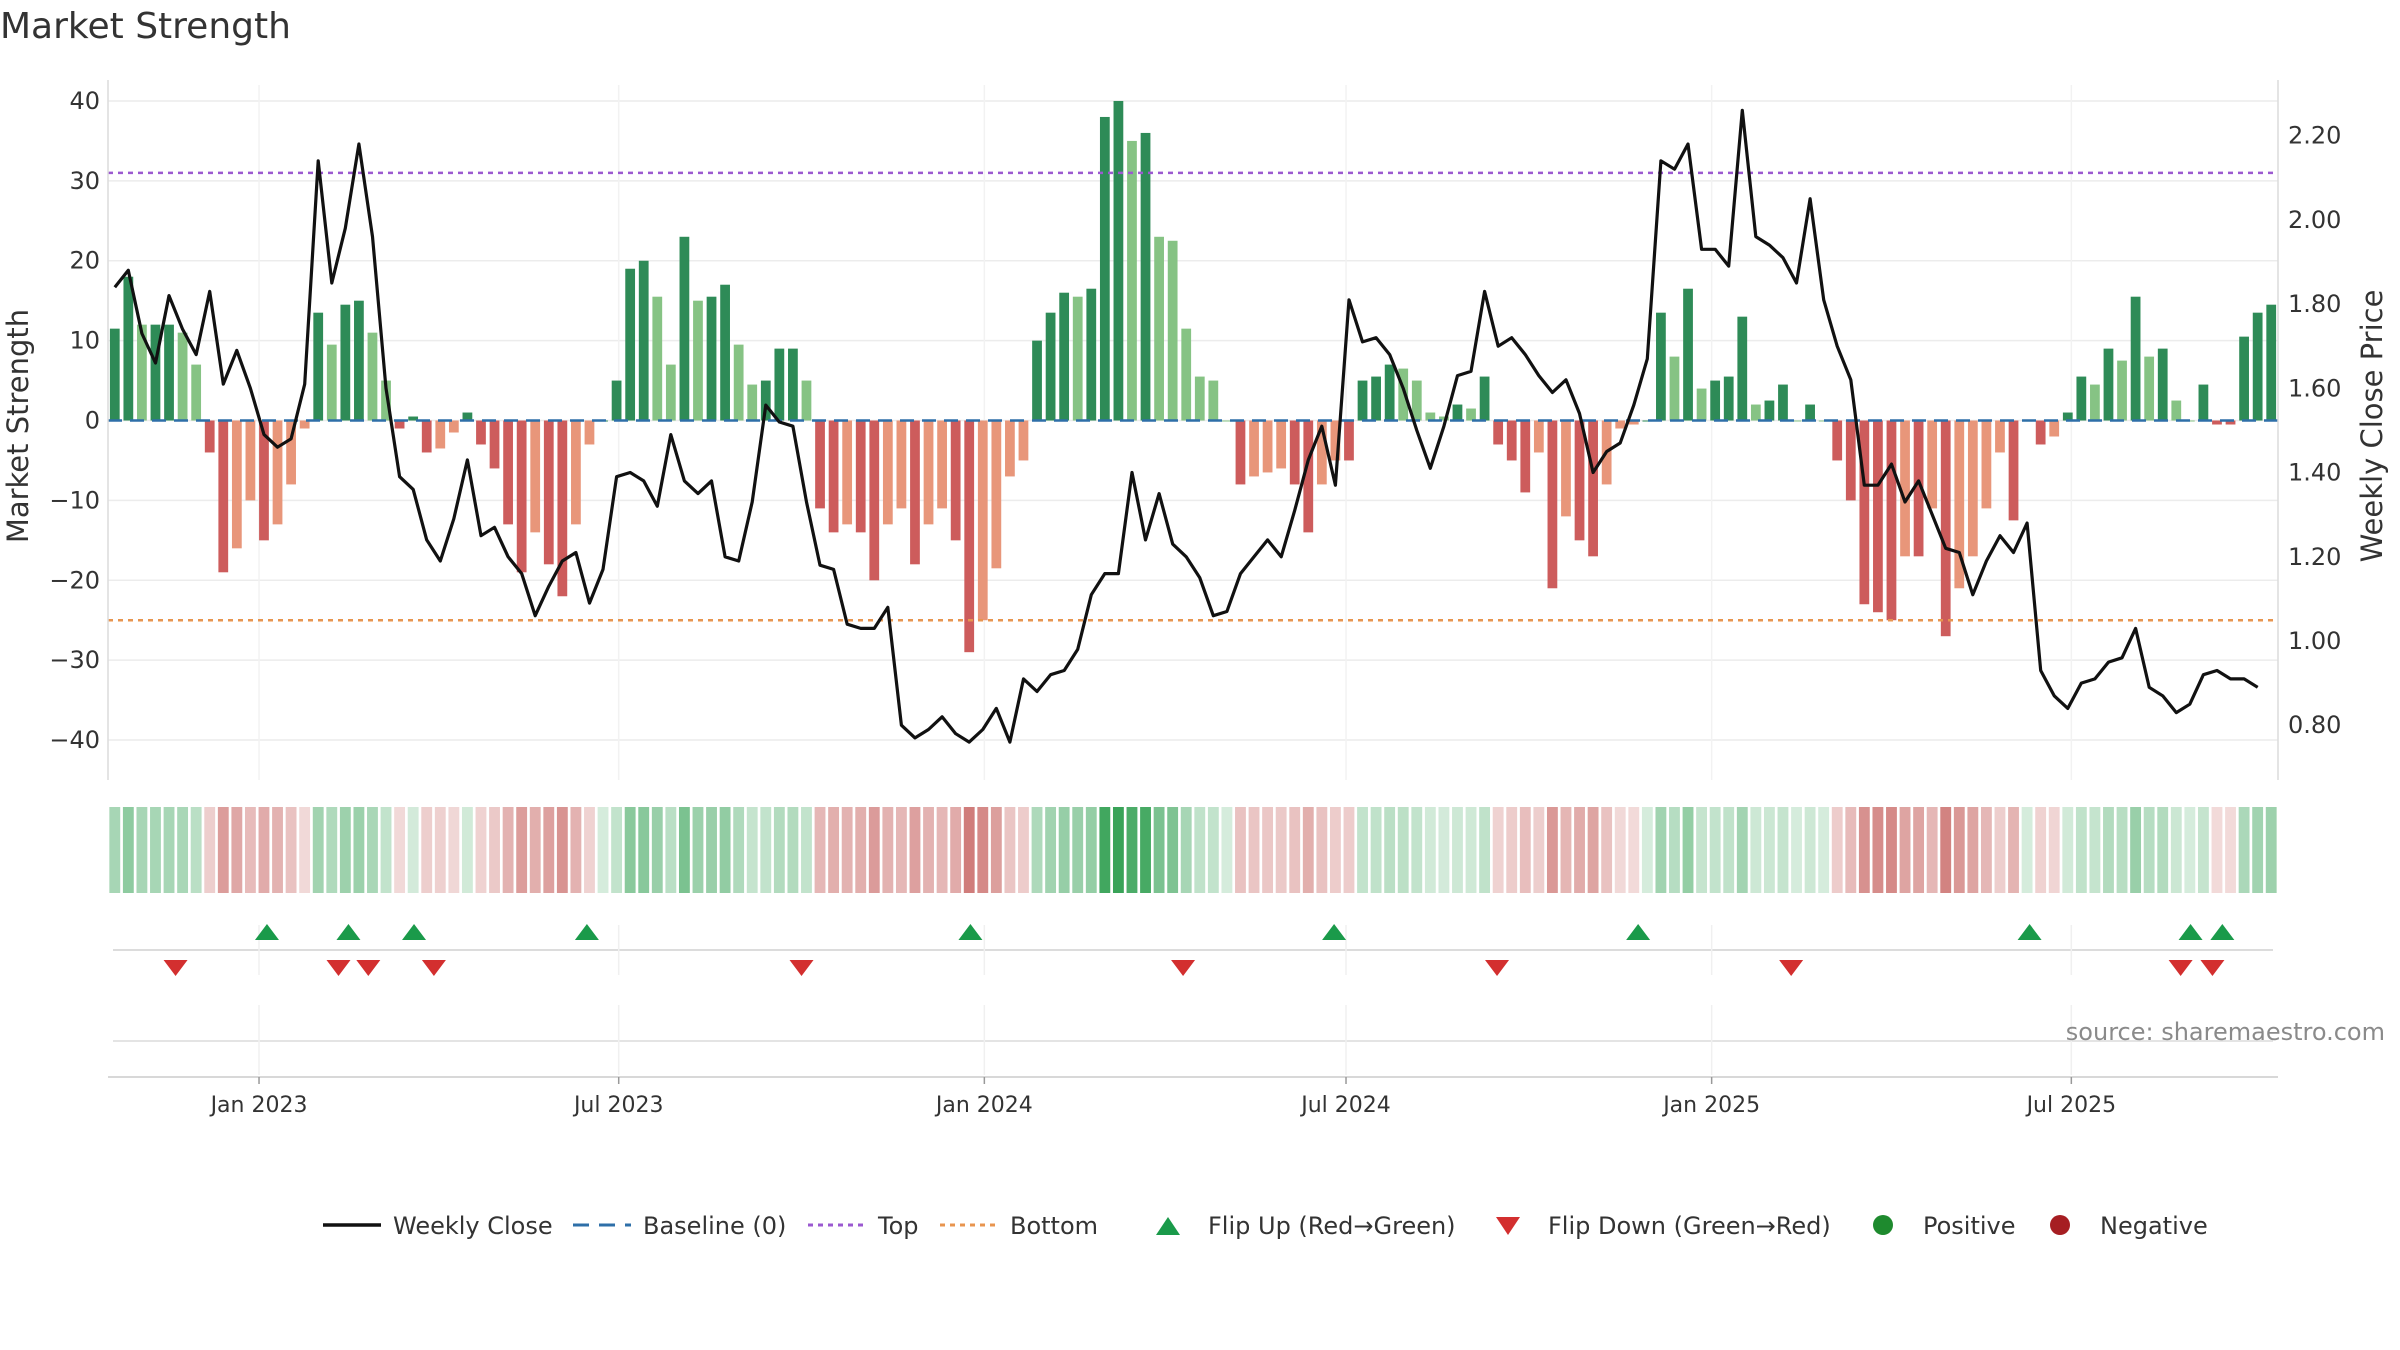 This screenshot has width=2400, height=1350. What do you see at coordinates (2314, 388) in the screenshot?
I see `right-tick-label: 1.60` at bounding box center [2314, 388].